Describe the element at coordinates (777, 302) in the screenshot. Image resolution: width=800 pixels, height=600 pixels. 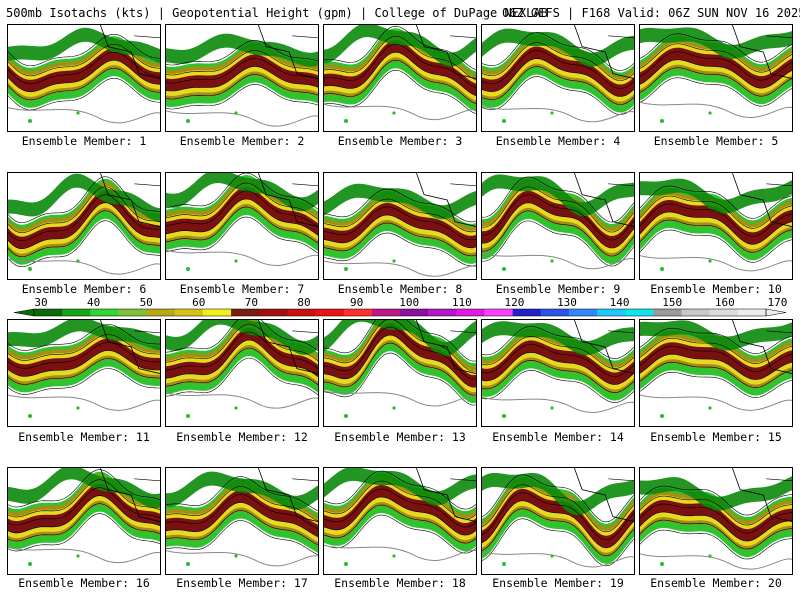
I see `colorbar-tick-label: 170` at that location.